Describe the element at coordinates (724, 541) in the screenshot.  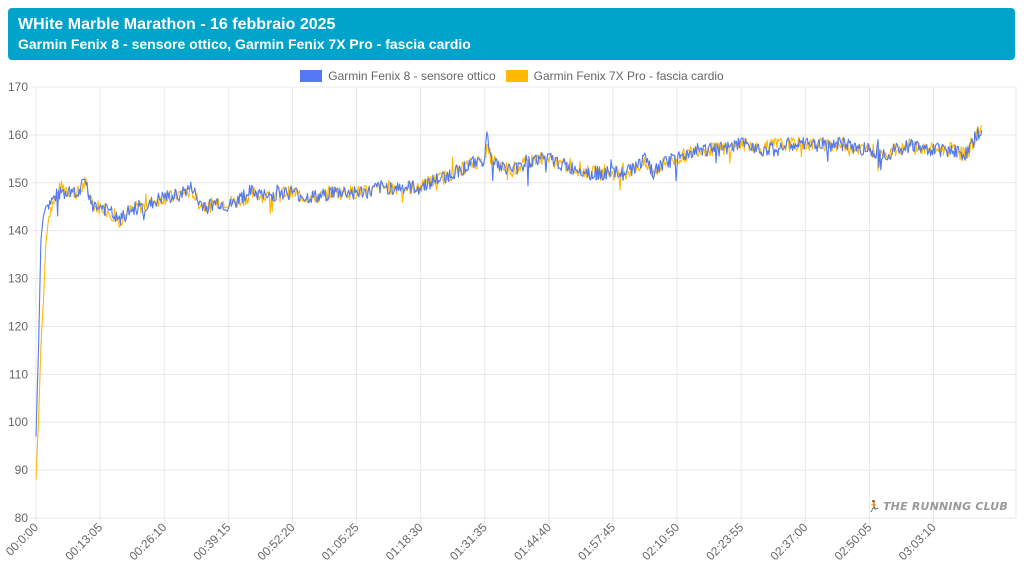
I see `x-tick-label: 02:23:55` at that location.